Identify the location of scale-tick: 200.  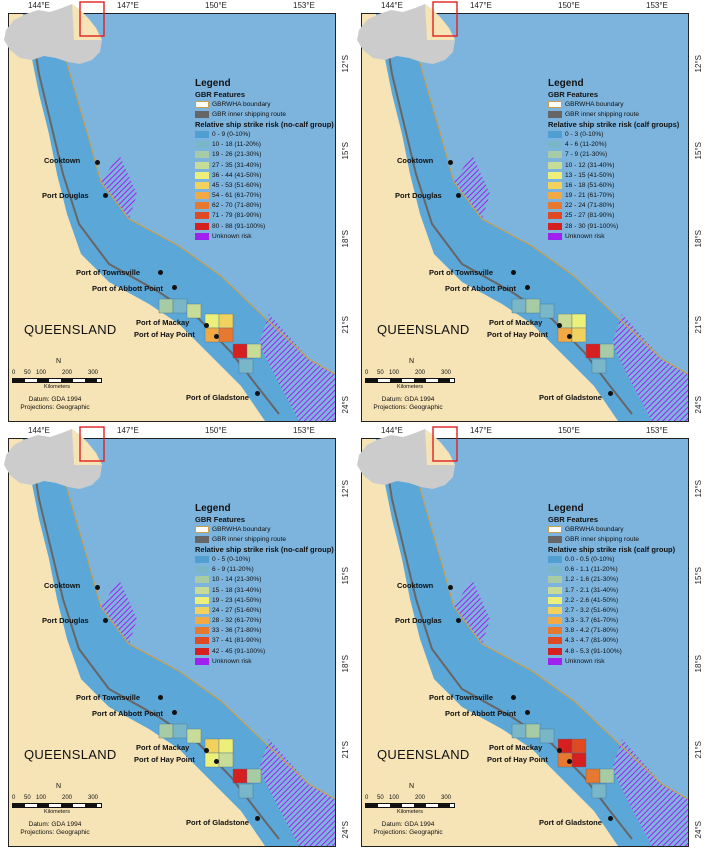
(420, 373).